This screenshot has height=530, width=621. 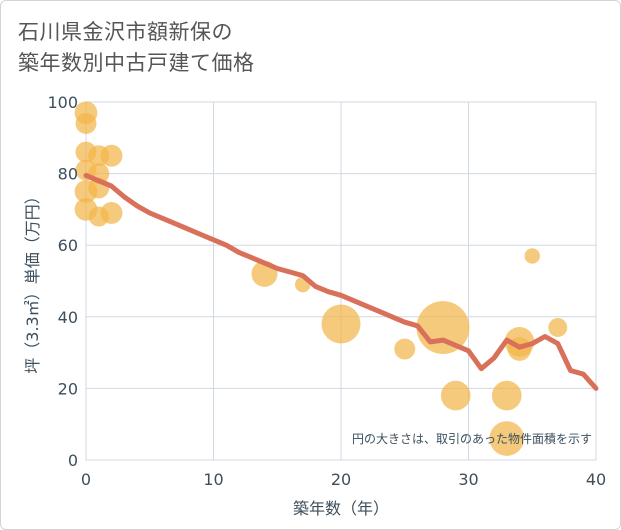 What do you see at coordinates (596, 479) in the screenshot?
I see `x-tick-label: 40` at bounding box center [596, 479].